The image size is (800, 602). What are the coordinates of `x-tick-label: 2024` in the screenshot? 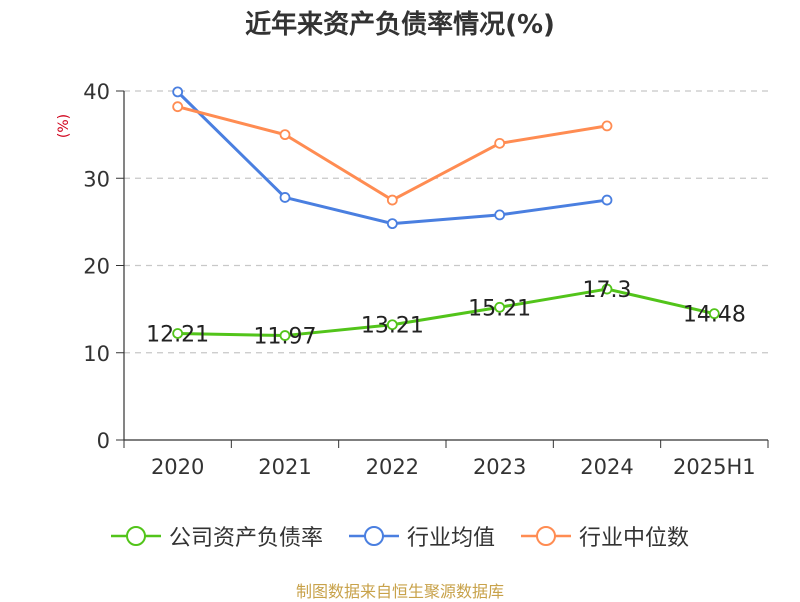 It's located at (606, 467).